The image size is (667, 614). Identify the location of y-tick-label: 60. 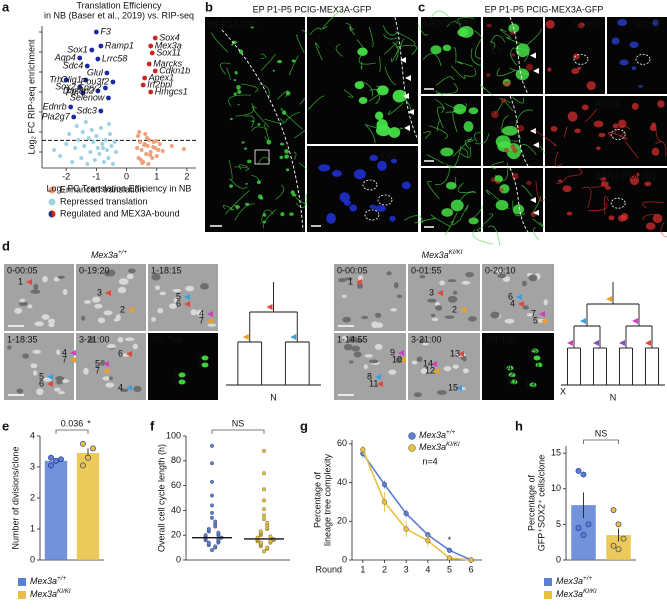
(342, 443).